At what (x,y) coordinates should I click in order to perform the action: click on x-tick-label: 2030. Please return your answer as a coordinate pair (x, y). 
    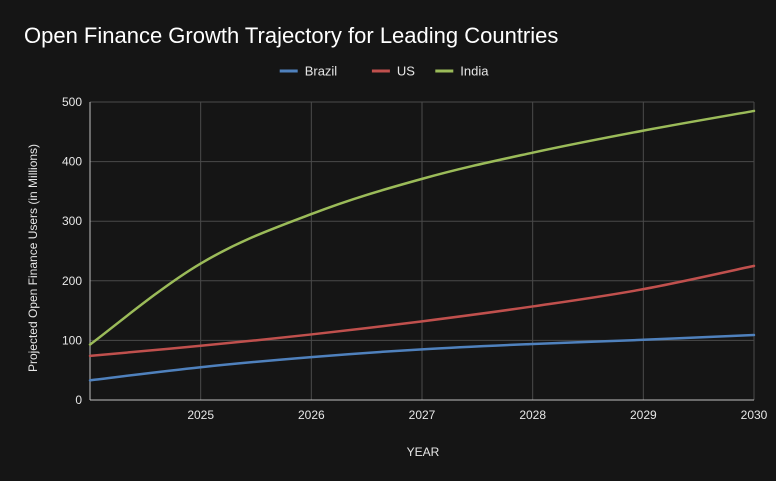
    Looking at the image, I should click on (754, 415).